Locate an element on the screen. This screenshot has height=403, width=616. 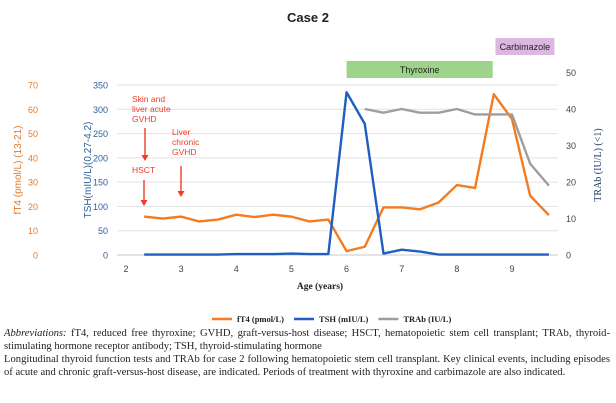
legend-label: TSH (mIU/L) is located at coordinates (344, 319).